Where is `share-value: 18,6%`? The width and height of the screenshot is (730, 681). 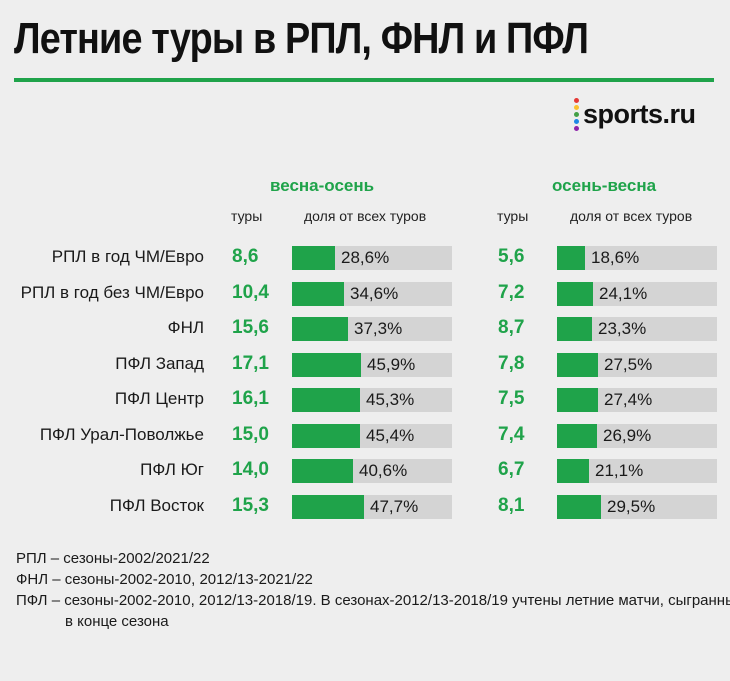
share-value: 18,6% is located at coordinates (615, 257).